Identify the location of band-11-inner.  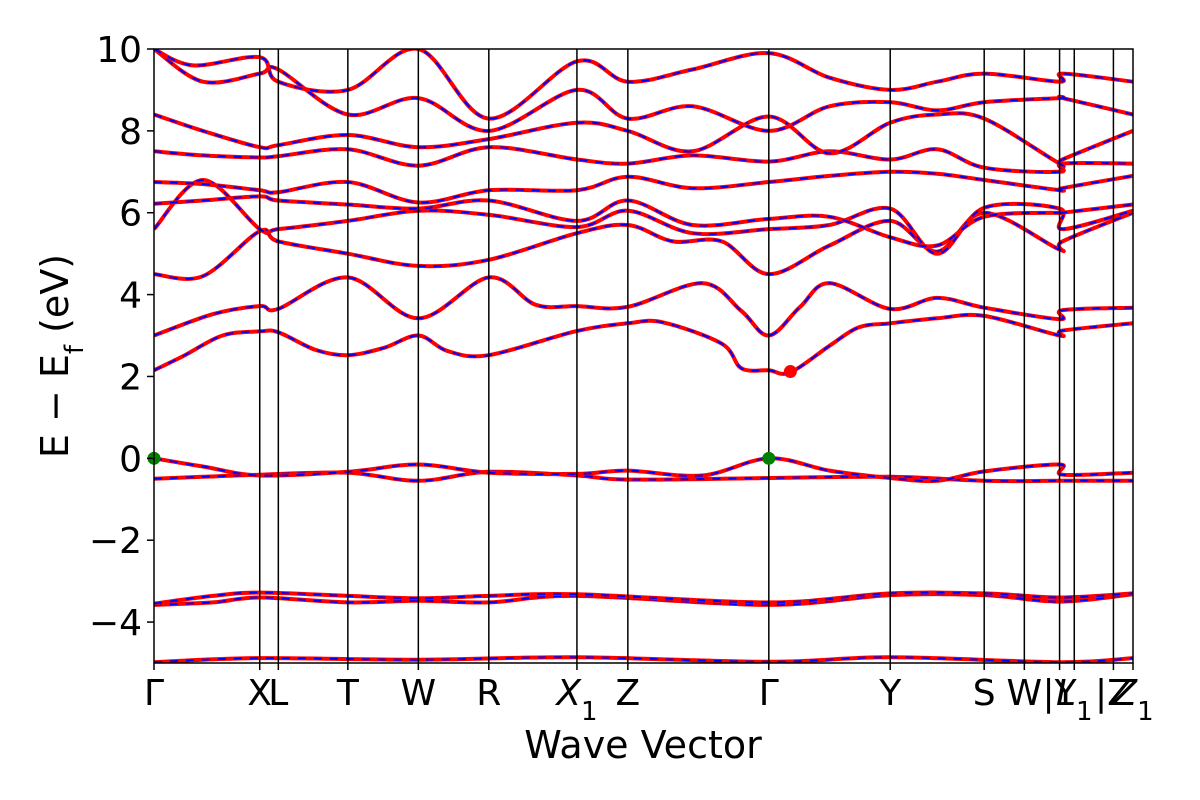
(643, 160).